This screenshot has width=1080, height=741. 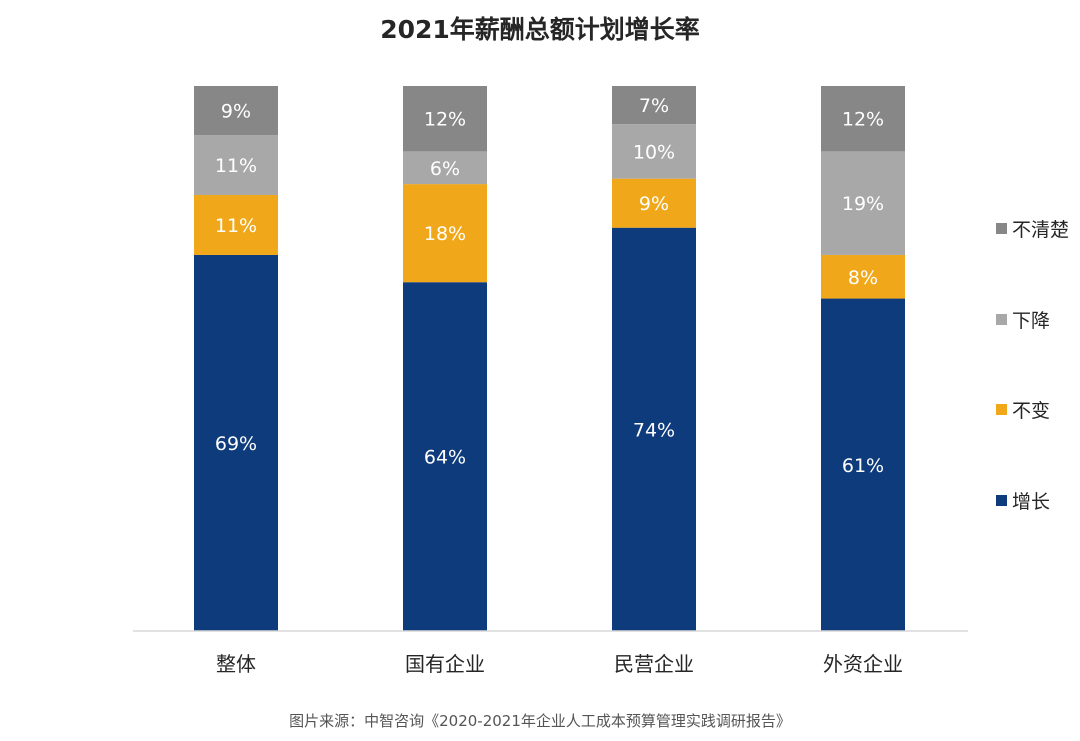 I want to click on x-tick-label: 整体, so click(x=236, y=664).